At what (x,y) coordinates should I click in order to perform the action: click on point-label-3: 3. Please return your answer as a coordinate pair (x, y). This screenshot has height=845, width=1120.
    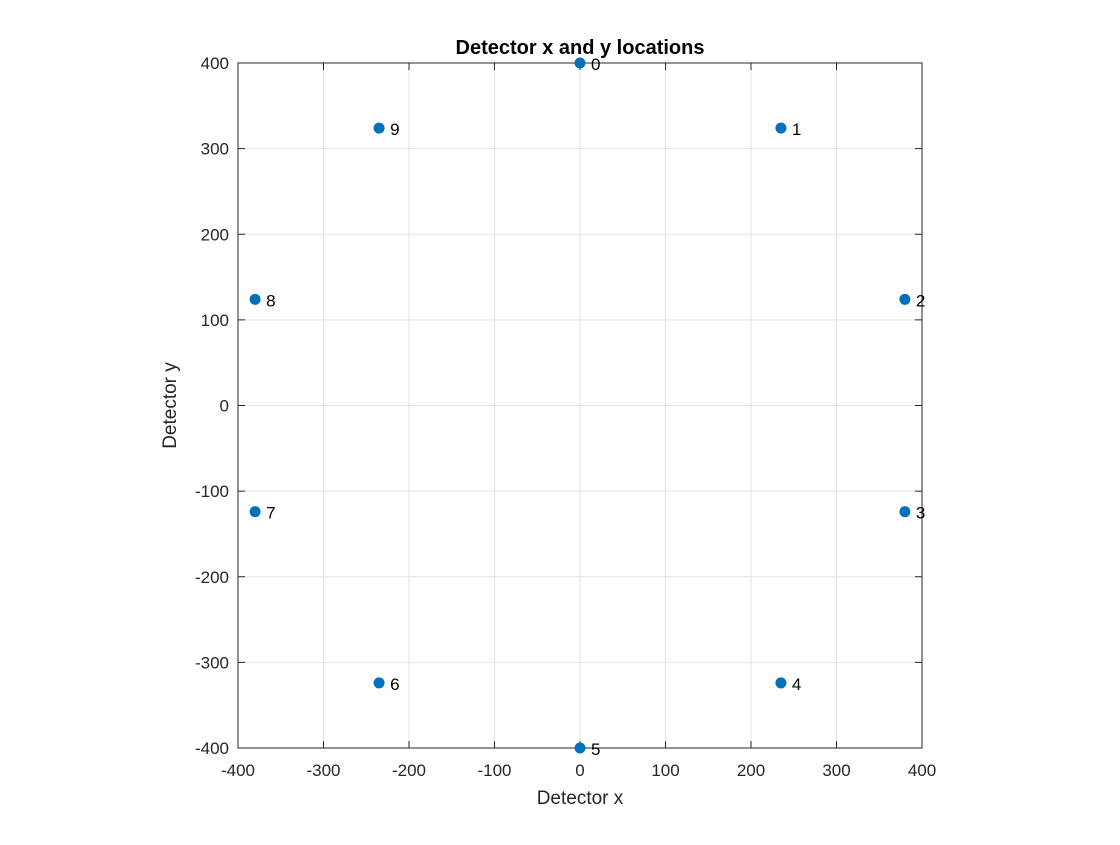
    Looking at the image, I should click on (920, 513).